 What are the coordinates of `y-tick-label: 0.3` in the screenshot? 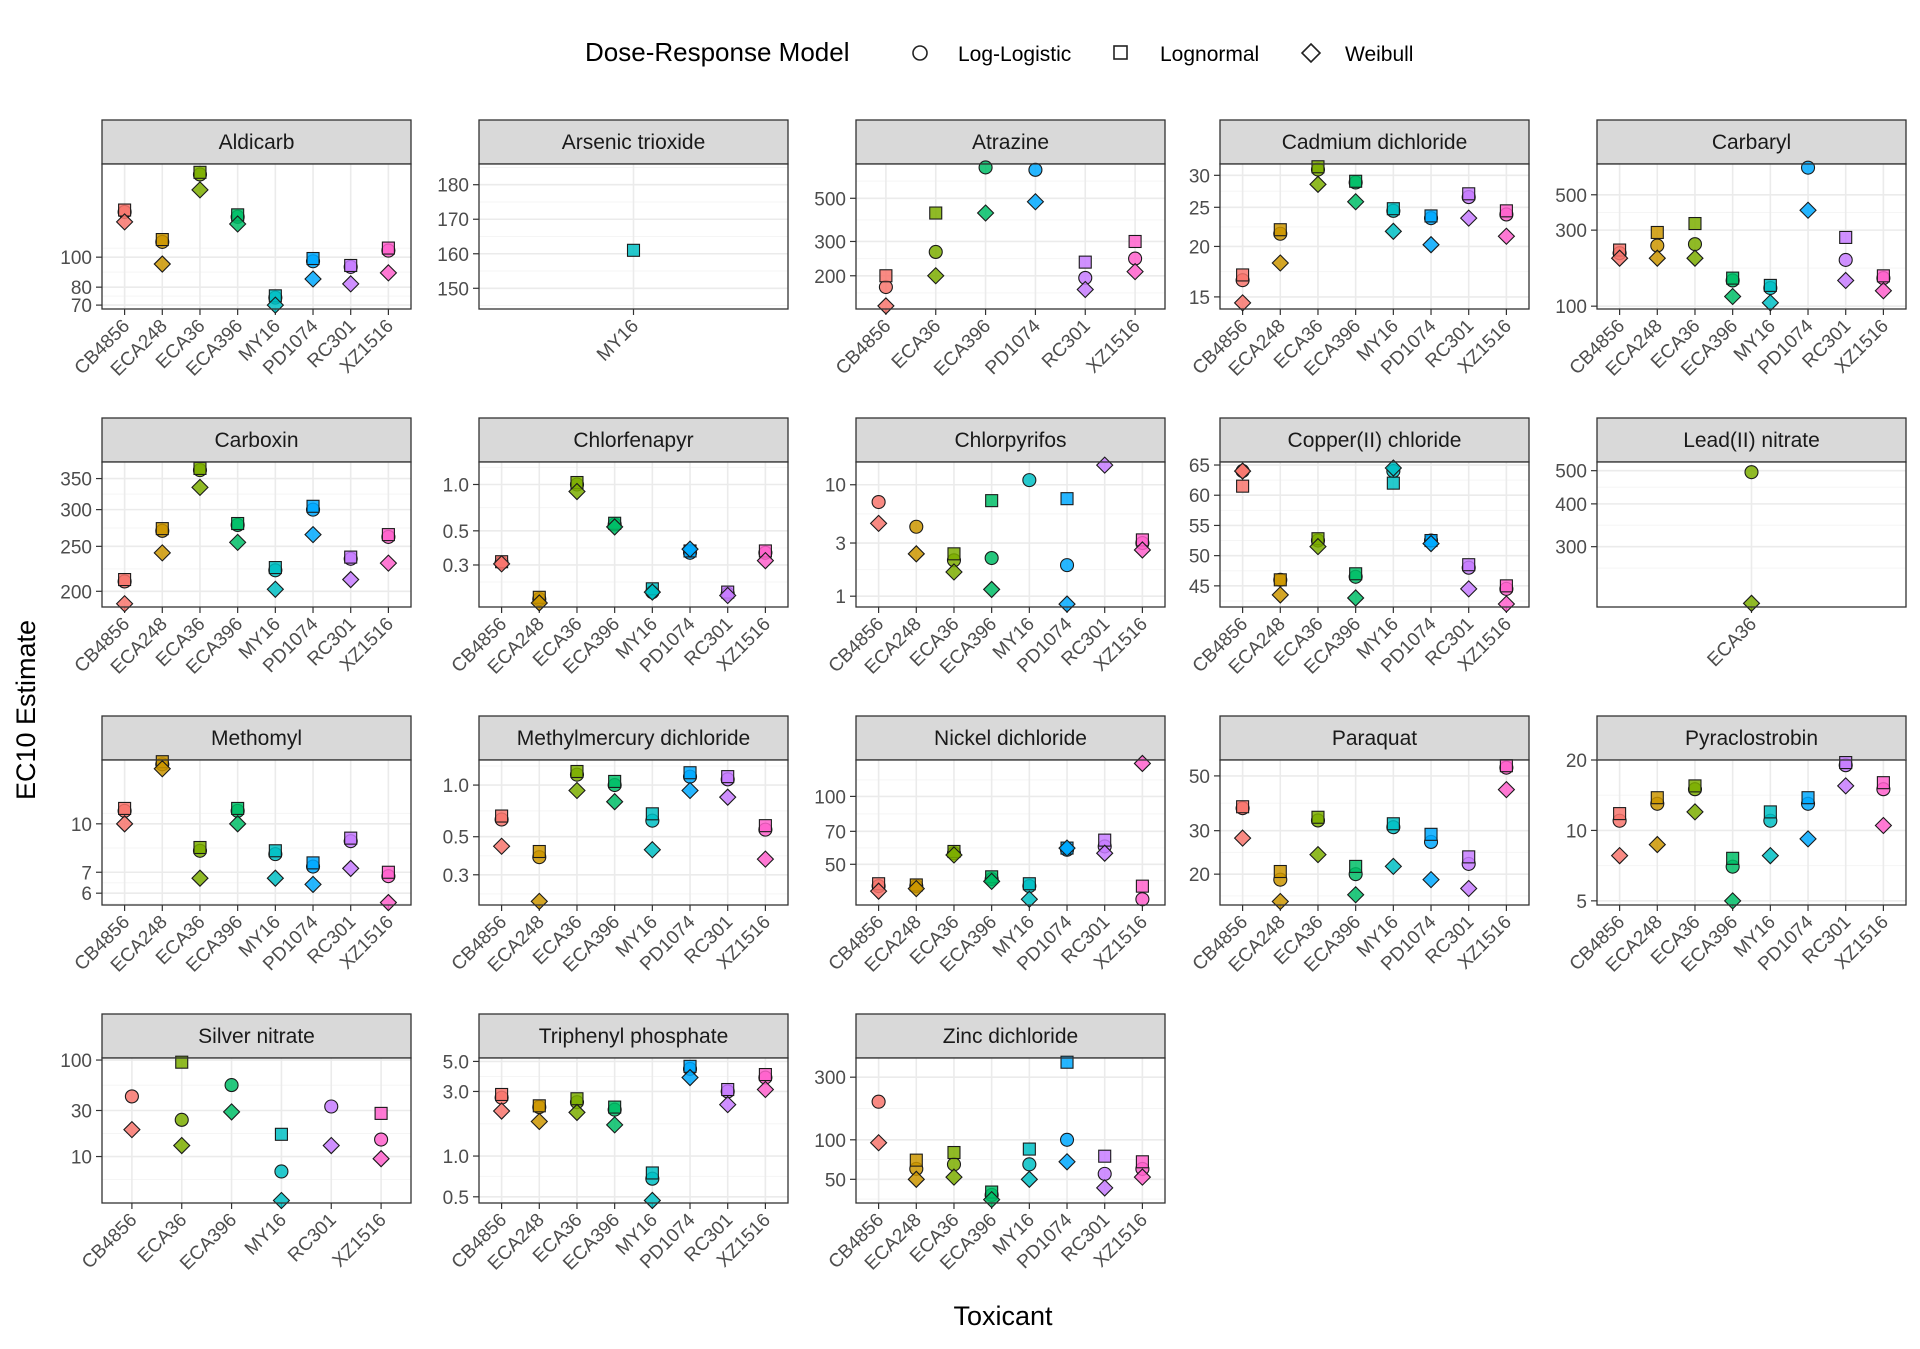 It's located at (456, 566).